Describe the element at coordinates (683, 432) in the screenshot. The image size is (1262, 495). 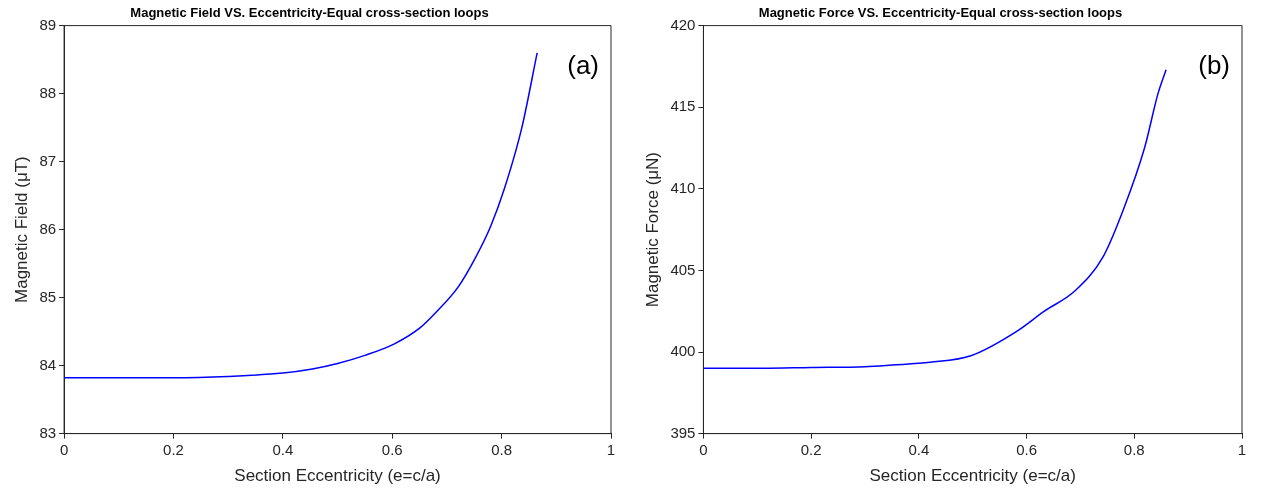
I see `y-tick-label: 395` at that location.